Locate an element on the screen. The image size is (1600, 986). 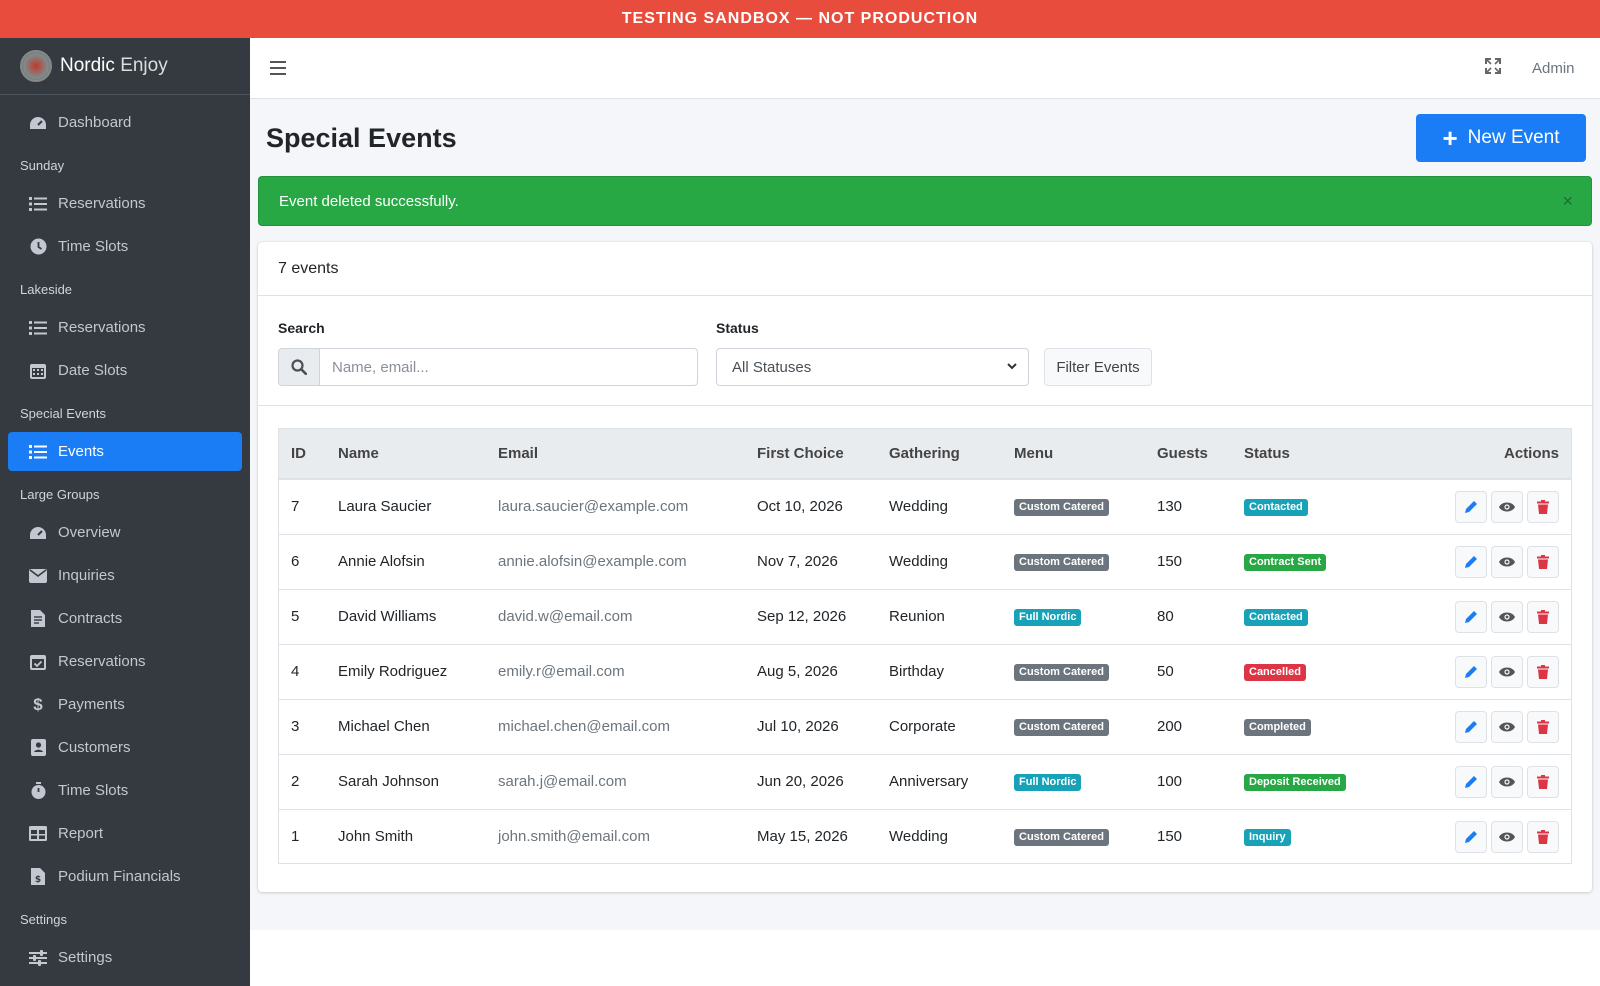
cell-gathering: Corporate is located at coordinates (939, 726).